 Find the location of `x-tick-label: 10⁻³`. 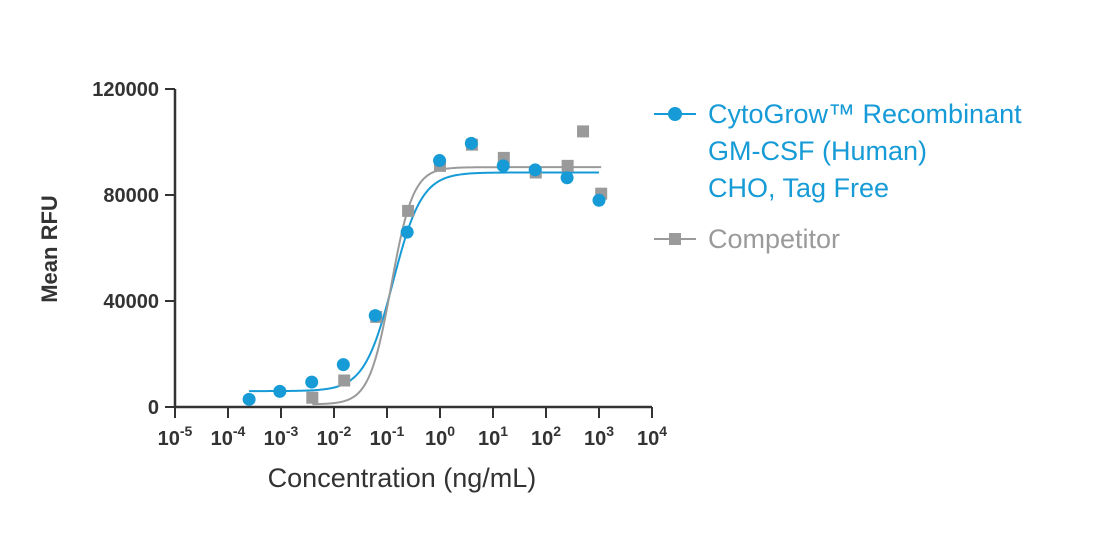

x-tick-label: 10⁻³ is located at coordinates (281, 436).